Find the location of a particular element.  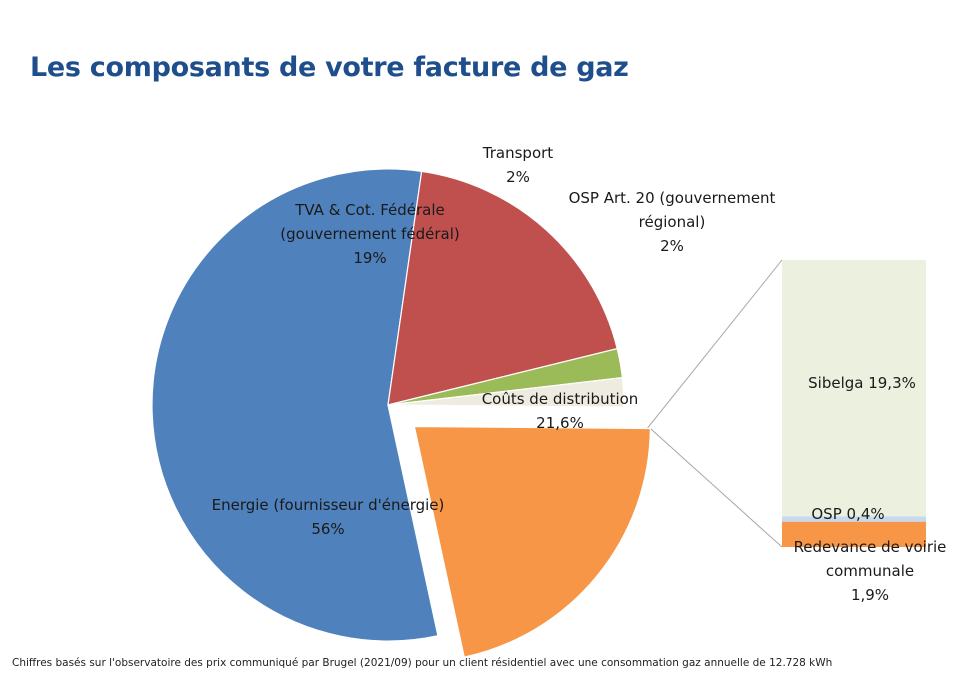

data-label-osp: OSP 0,4% is located at coordinates (847, 514).